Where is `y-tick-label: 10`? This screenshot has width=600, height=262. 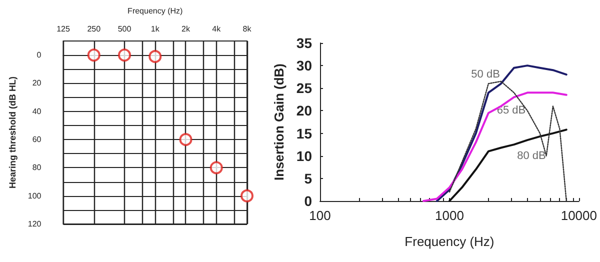
y-tick-label: 10 is located at coordinates (304, 156).